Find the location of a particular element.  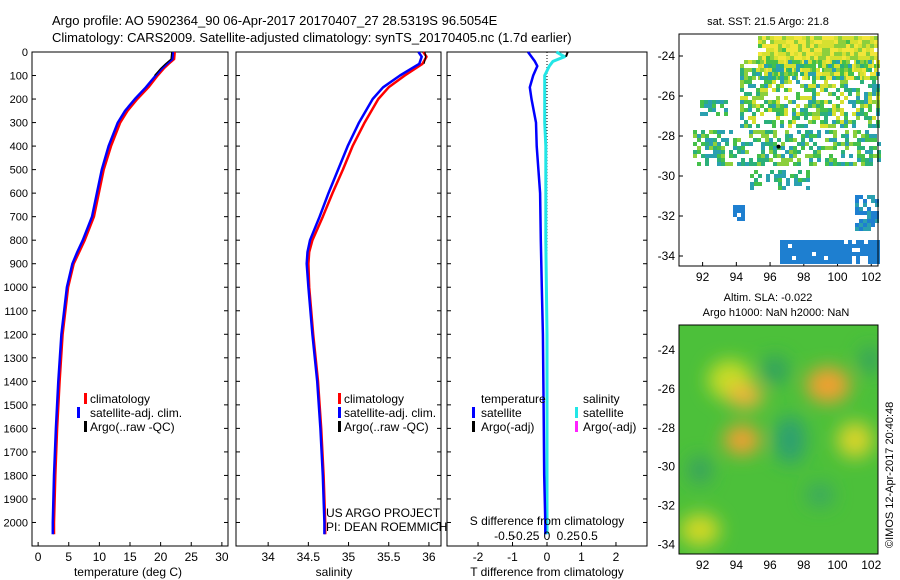

temperature-tick-label: 0 is located at coordinates (38, 557).